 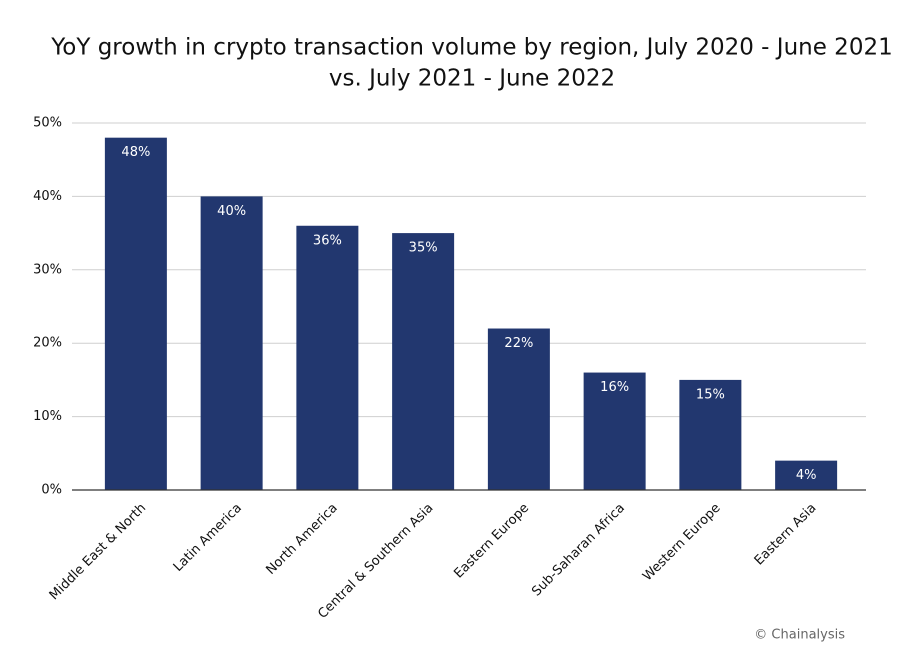 I want to click on value-label: 35%, so click(x=423, y=248).